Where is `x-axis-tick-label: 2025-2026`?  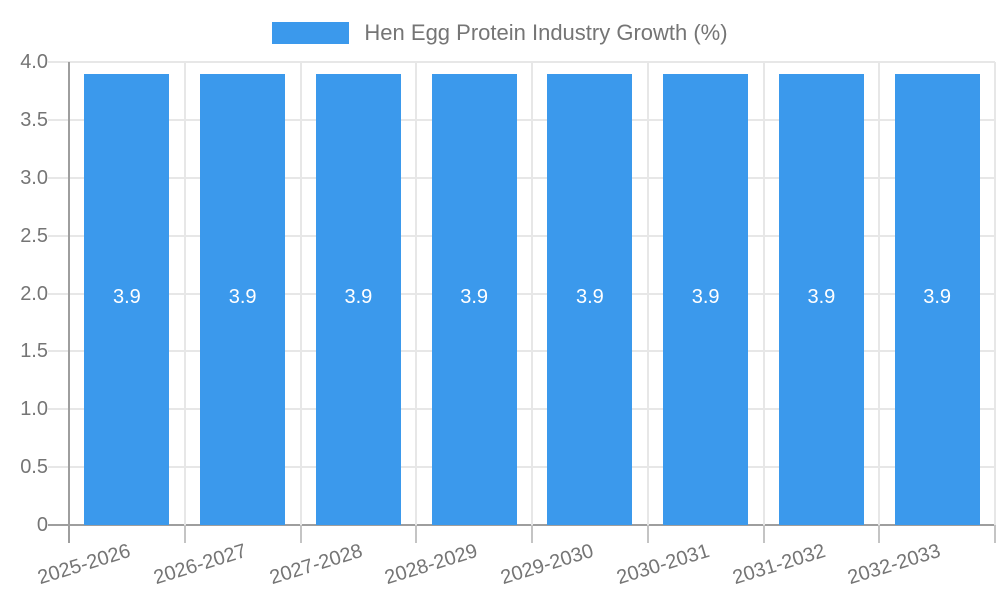 x-axis-tick-label: 2025-2026 is located at coordinates (84, 565).